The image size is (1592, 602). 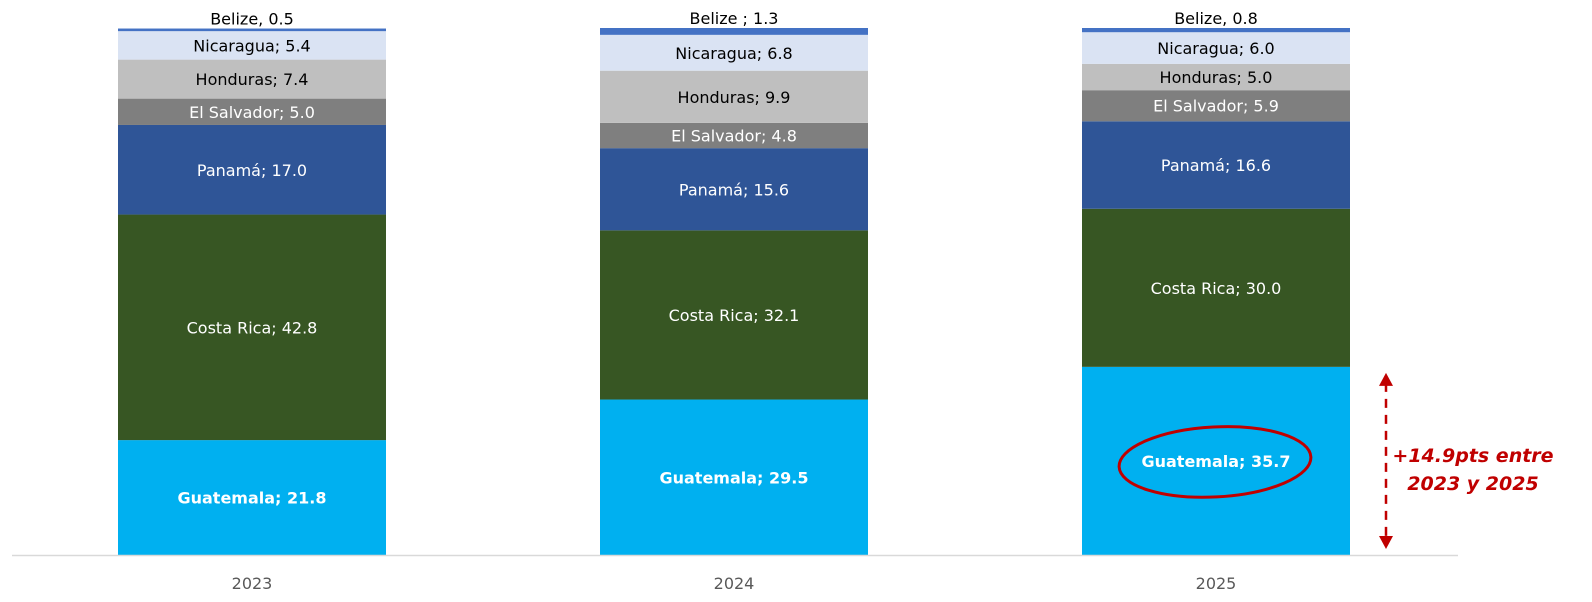 I want to click on data-label-panama-2024: Panamá; 15.6, so click(x=734, y=189).